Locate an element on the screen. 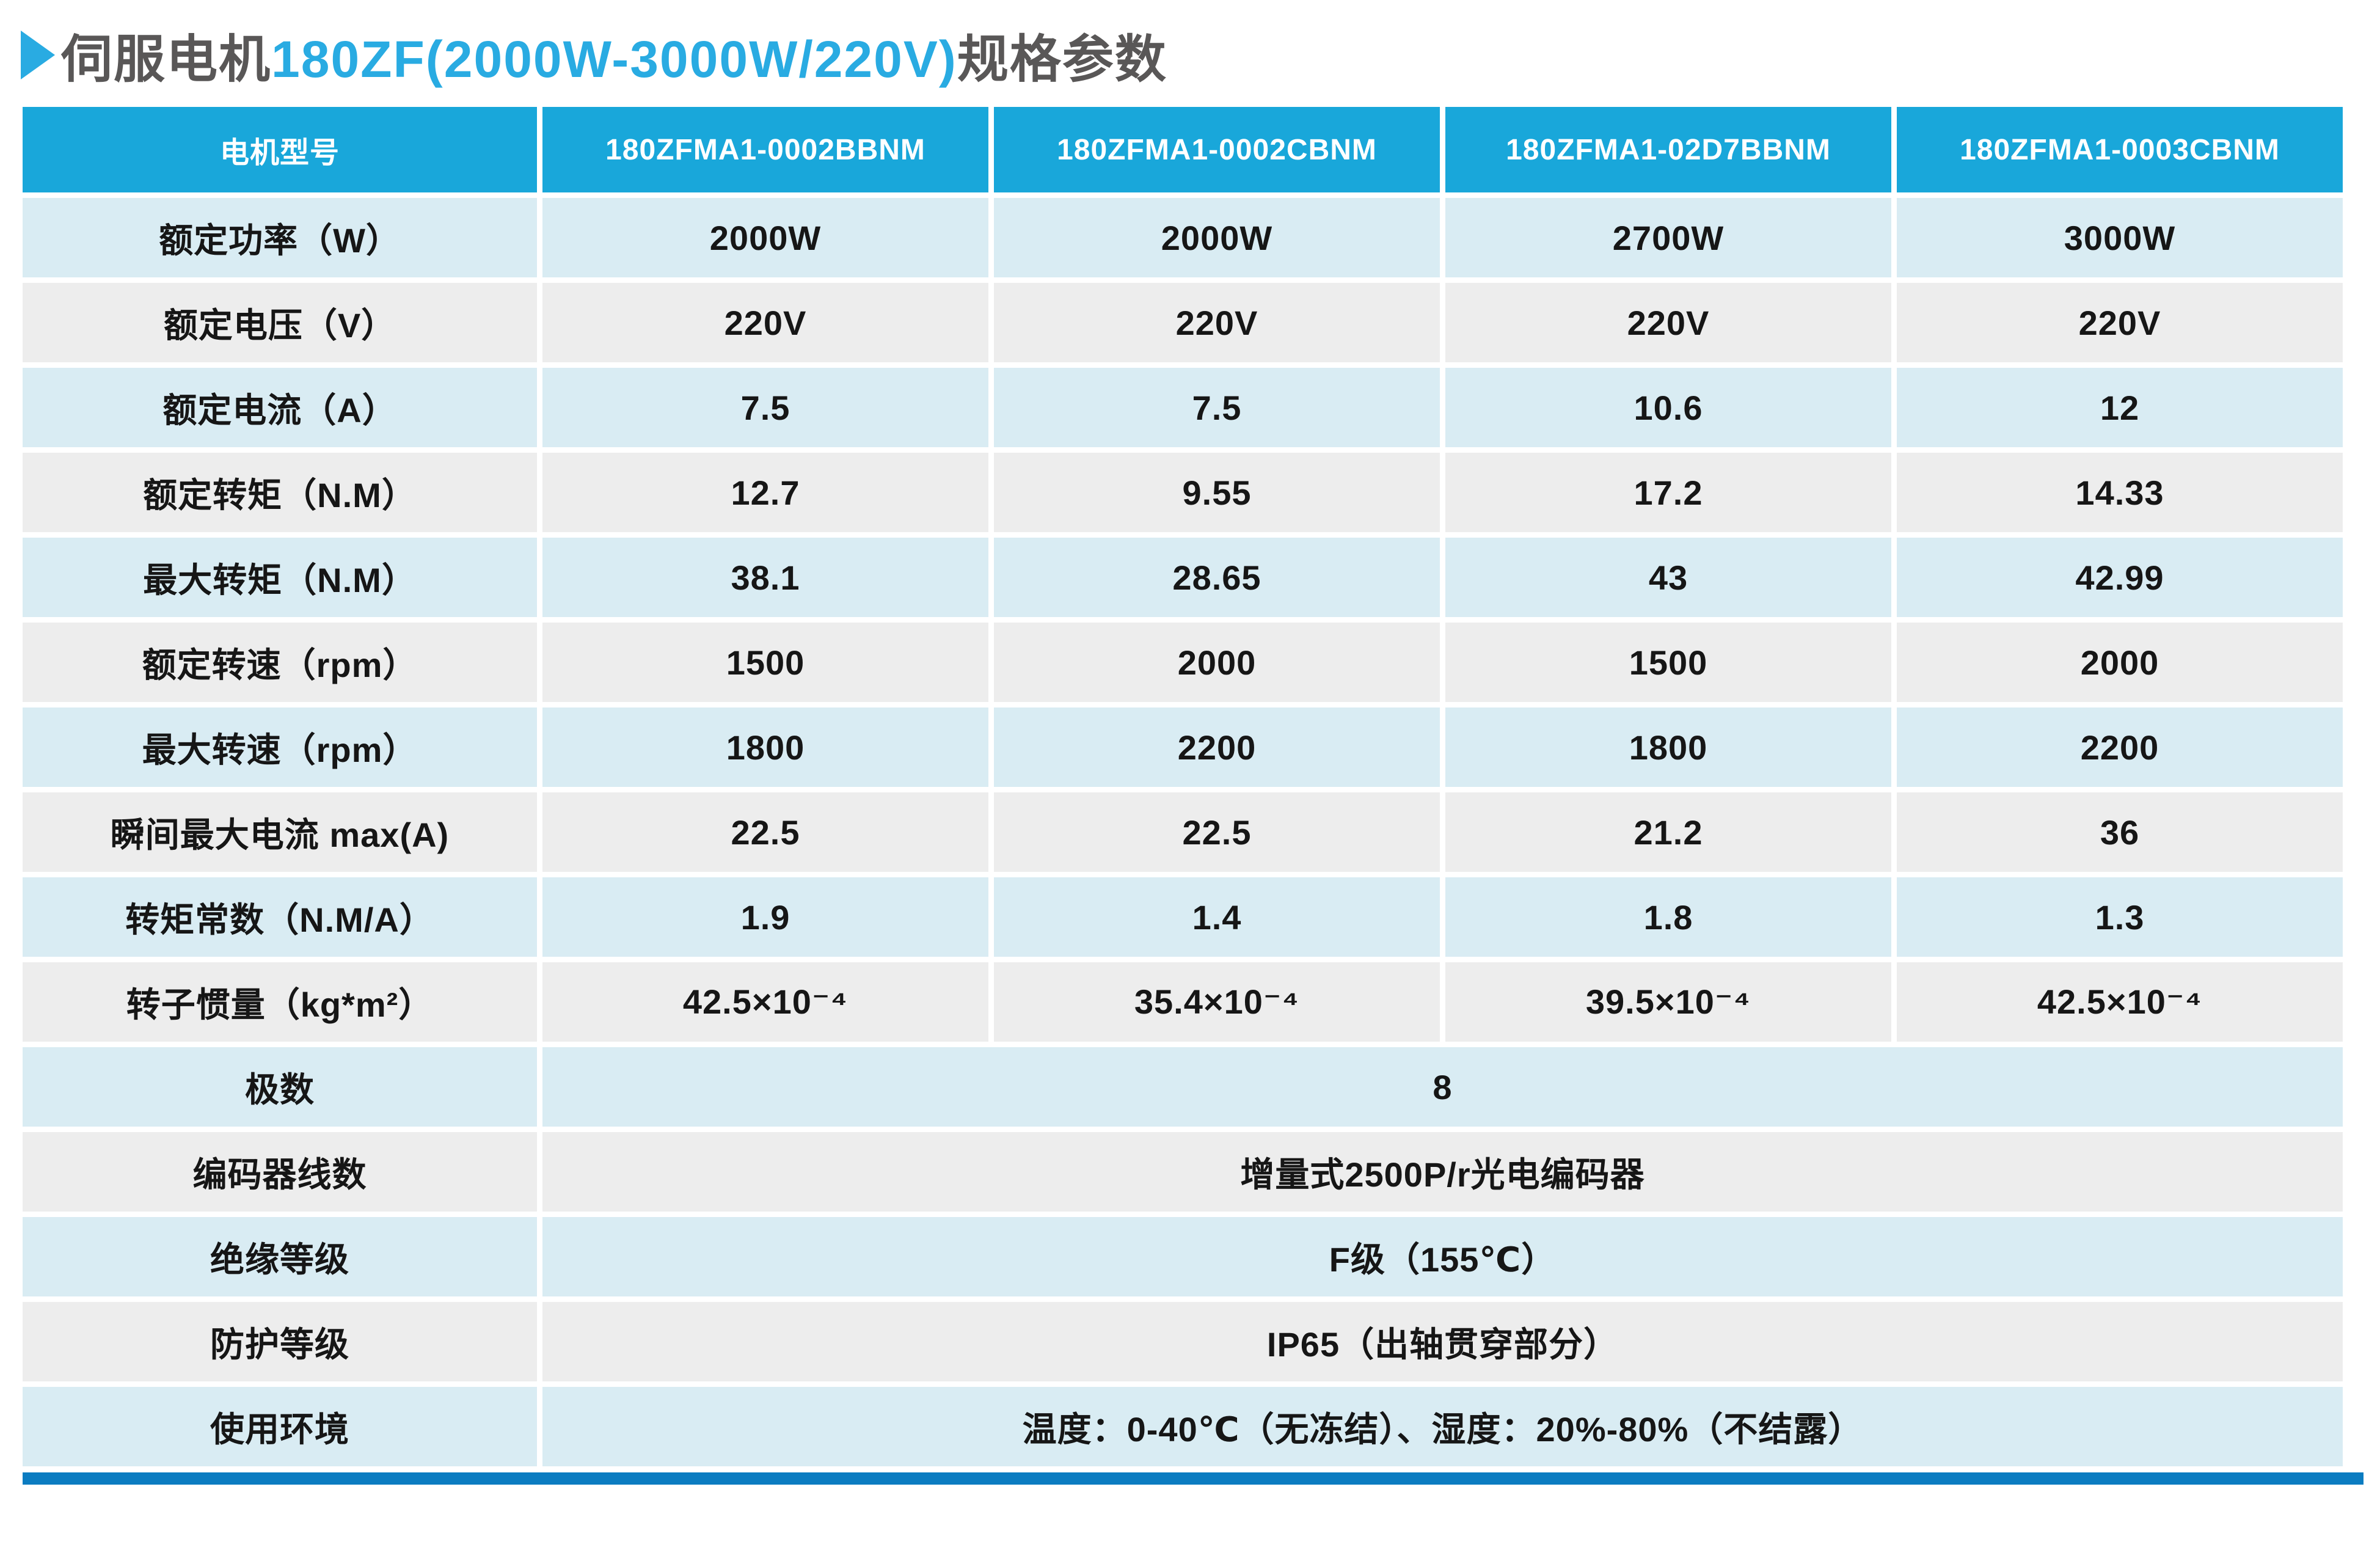 The width and height of the screenshot is (2380, 1561). spec-cell: 1.3 is located at coordinates (2120, 917).